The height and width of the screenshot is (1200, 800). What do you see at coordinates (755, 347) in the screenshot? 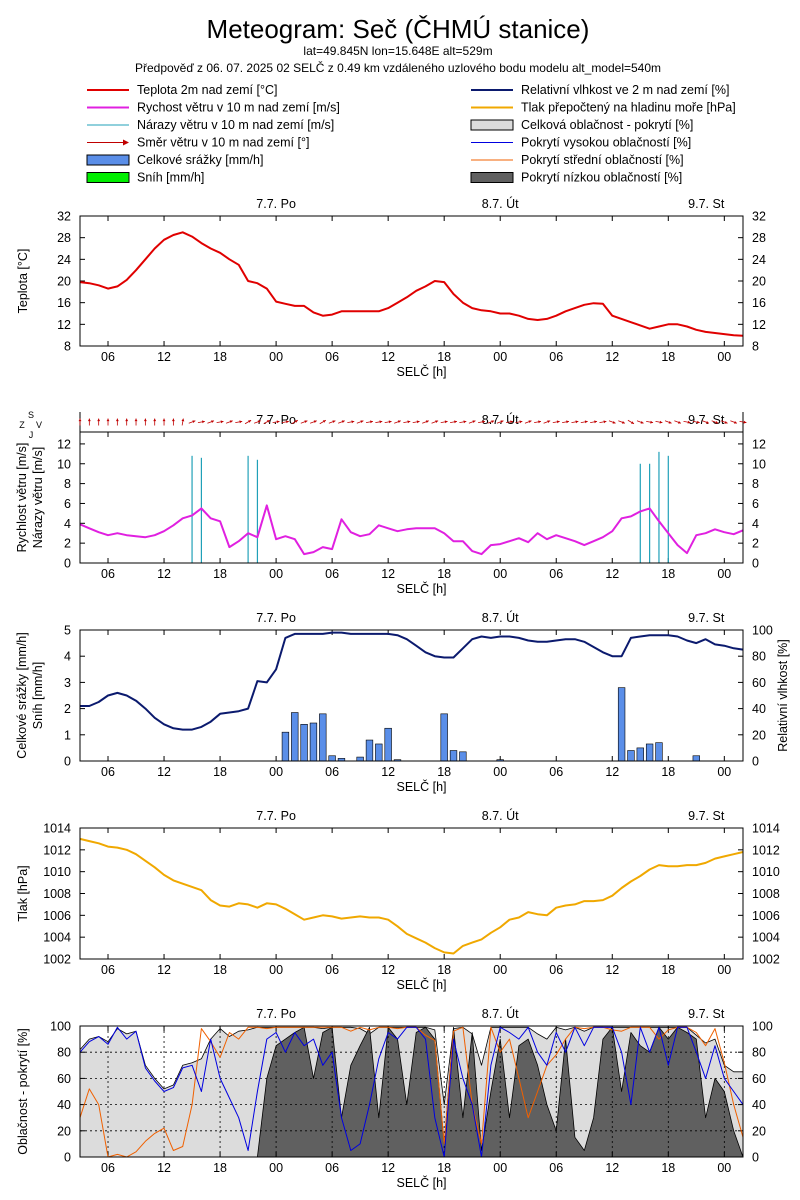
I see `ytick-right-label-0-0: 8` at bounding box center [755, 347].